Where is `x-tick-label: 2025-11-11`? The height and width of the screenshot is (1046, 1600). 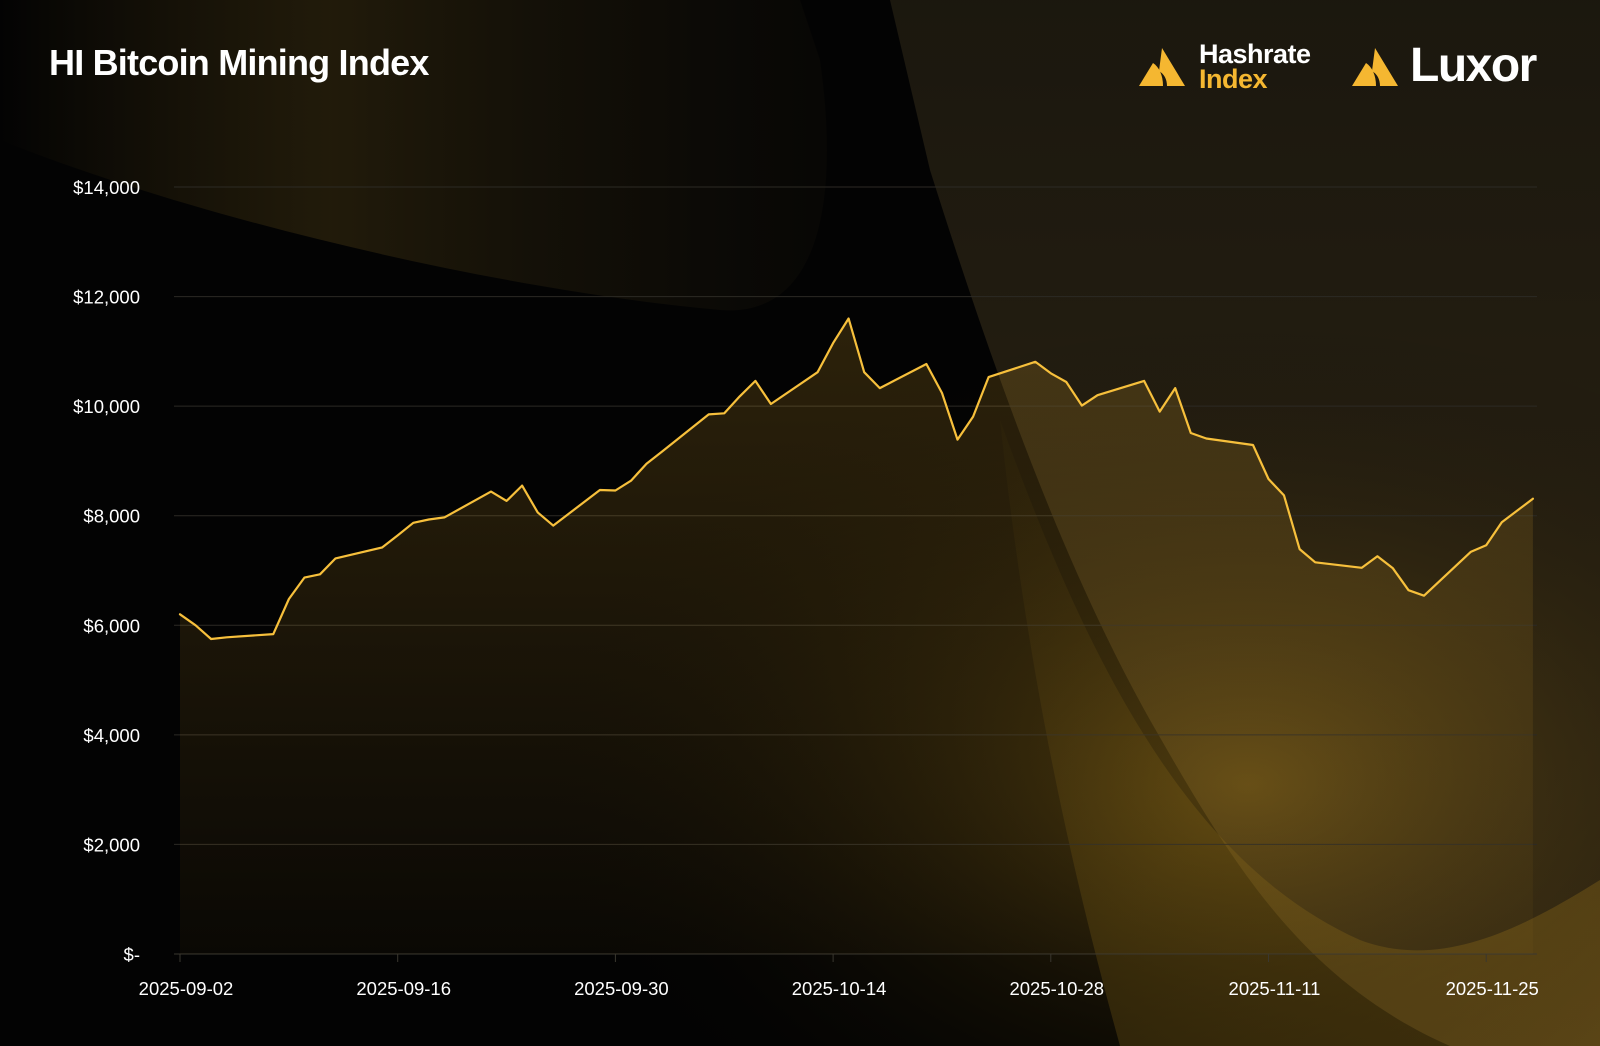 x-tick-label: 2025-11-11 is located at coordinates (1275, 988).